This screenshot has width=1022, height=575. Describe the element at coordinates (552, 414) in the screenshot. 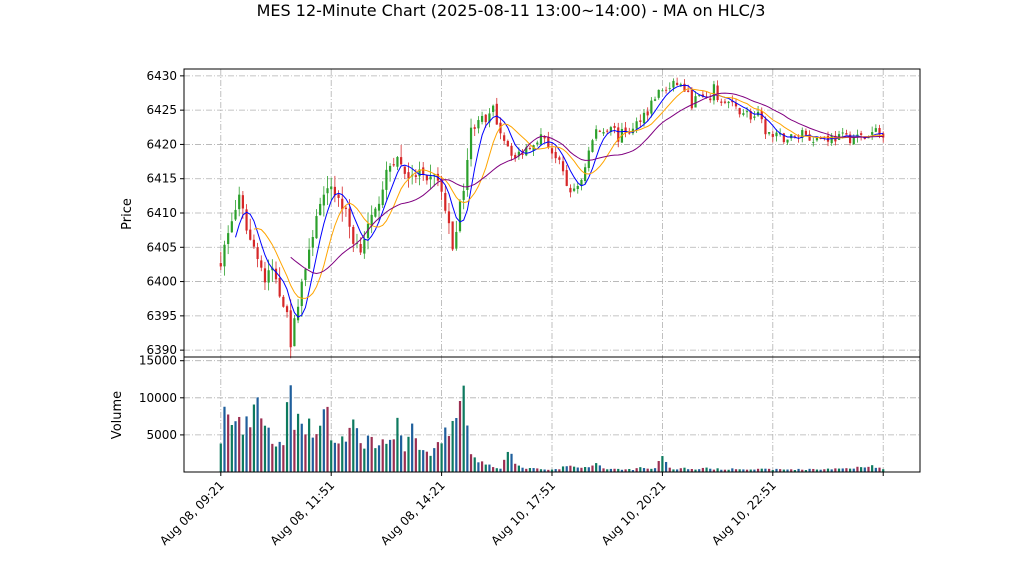

I see `volume-grid` at that location.